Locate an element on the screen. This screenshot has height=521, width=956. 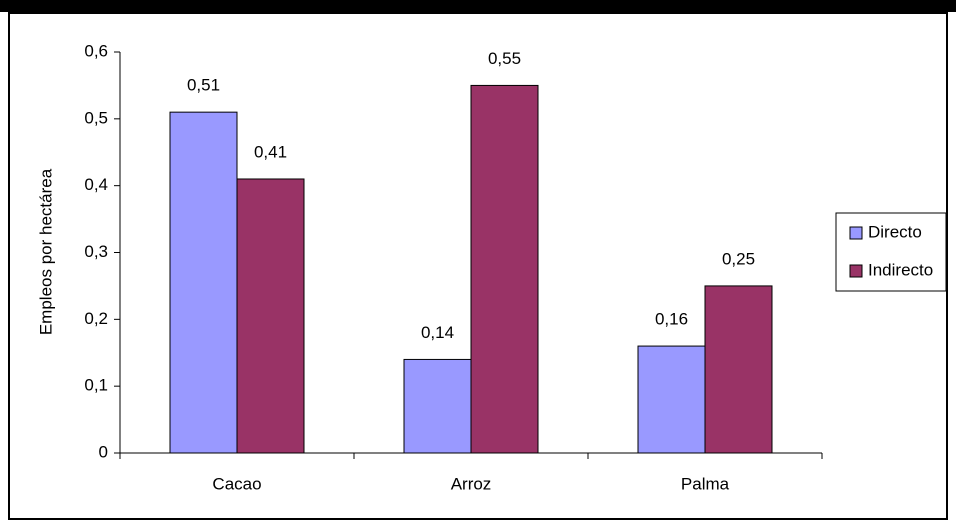
value-label: 0,55 is located at coordinates (504, 58).